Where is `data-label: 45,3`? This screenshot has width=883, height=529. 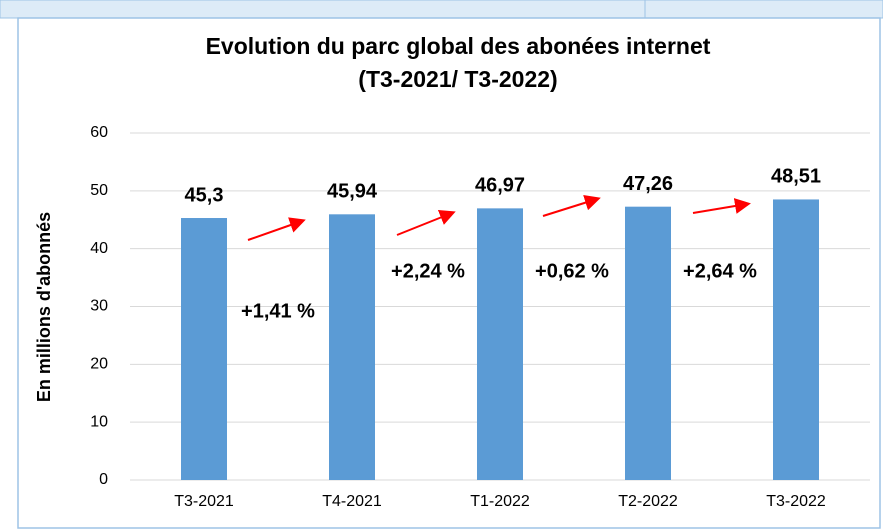
data-label: 45,3 is located at coordinates (204, 195).